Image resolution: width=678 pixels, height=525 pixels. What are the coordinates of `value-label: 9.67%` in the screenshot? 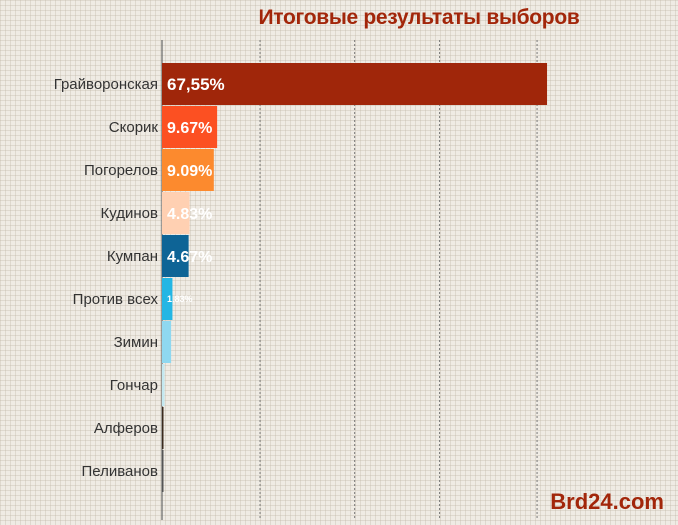 It's located at (189, 128).